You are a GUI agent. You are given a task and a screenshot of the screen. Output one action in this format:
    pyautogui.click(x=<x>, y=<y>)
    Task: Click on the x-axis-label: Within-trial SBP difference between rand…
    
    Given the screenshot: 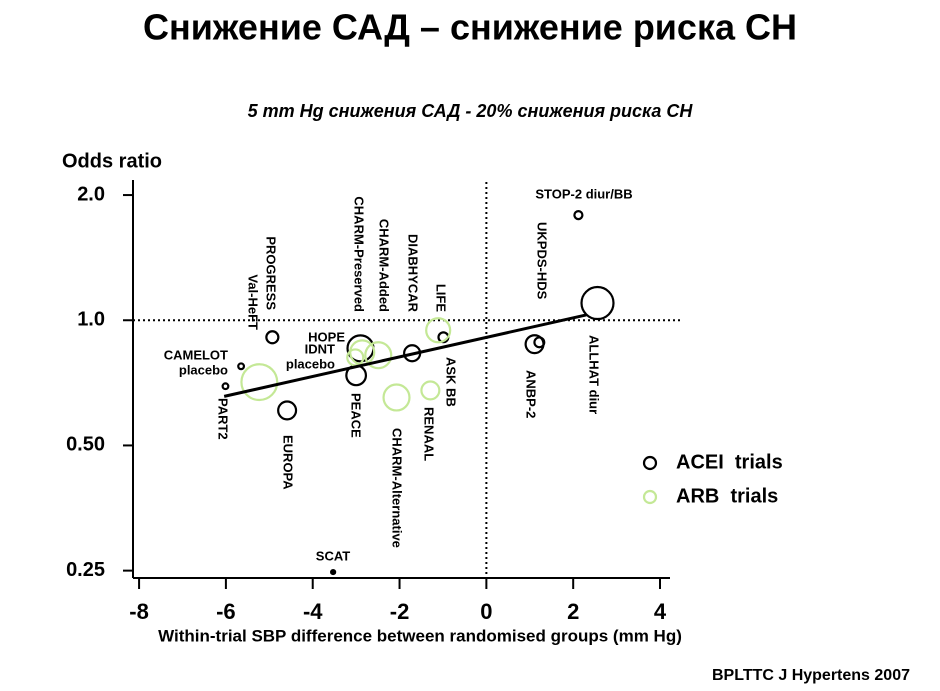 What is the action you would take?
    pyautogui.click(x=420, y=635)
    